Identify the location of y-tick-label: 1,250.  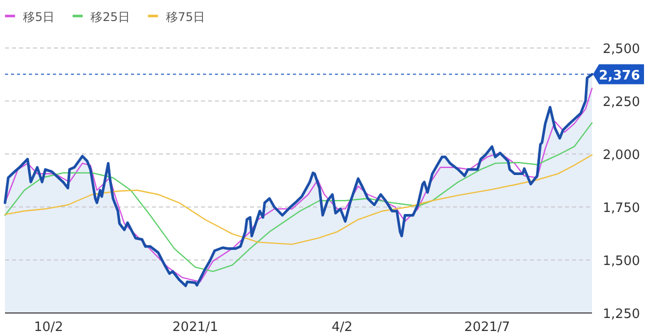
(621, 314).